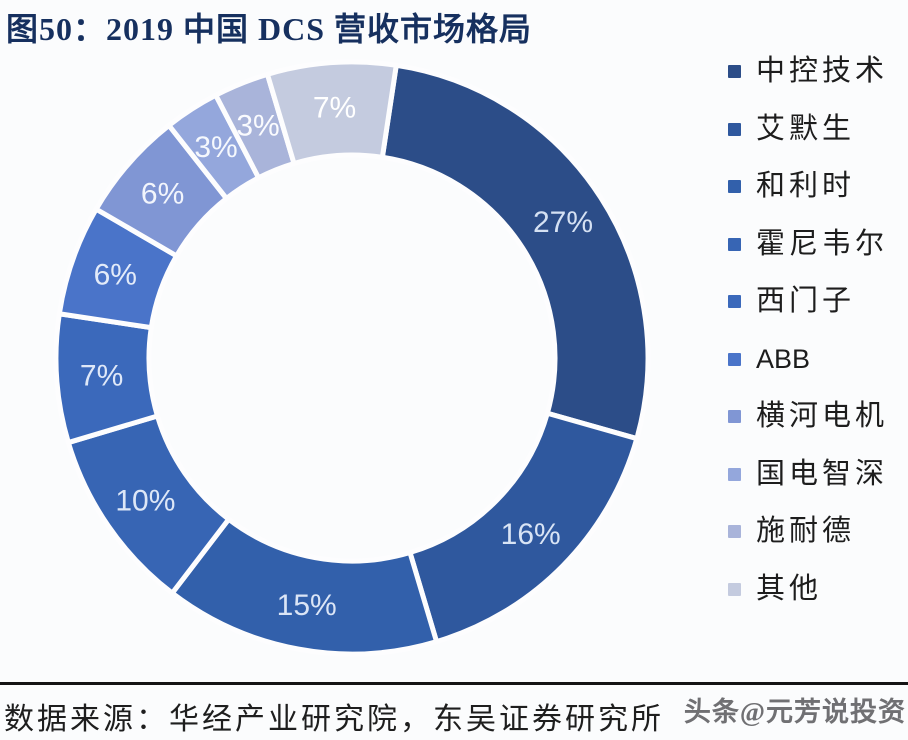 The height and width of the screenshot is (740, 908). What do you see at coordinates (822, 473) in the screenshot?
I see `legend-label: 国电智深` at bounding box center [822, 473].